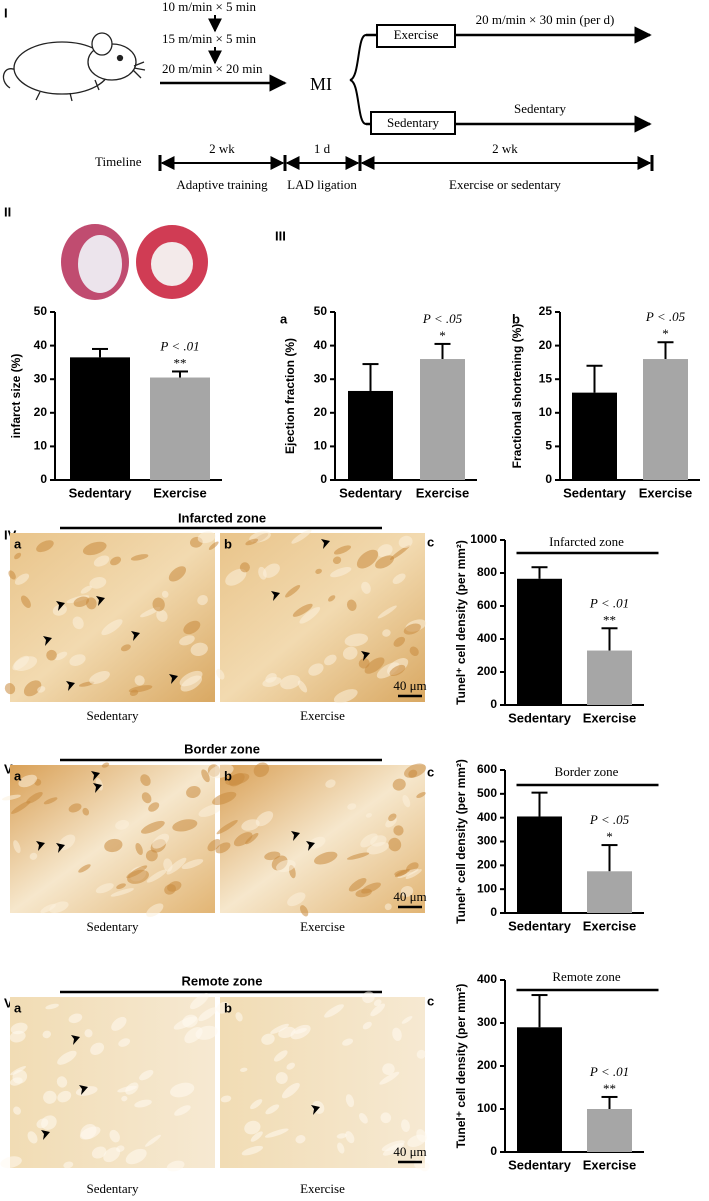  Describe the element at coordinates (321, 446) in the screenshot. I see `y-tick-label: 10` at that location.